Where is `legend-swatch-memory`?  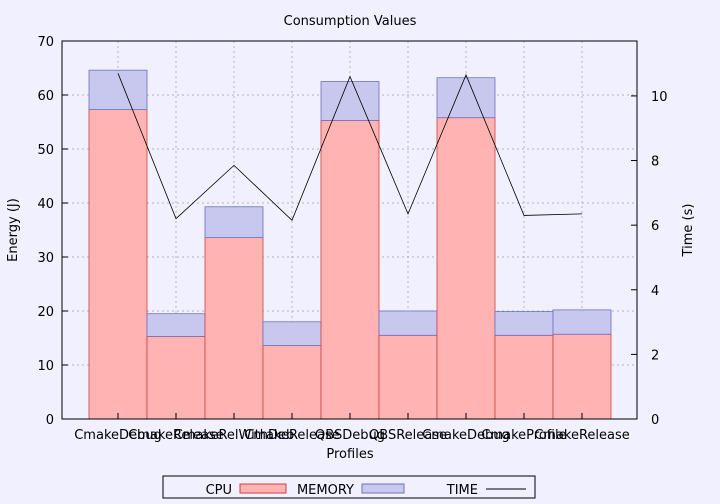
legend-swatch-memory is located at coordinates (383, 488).